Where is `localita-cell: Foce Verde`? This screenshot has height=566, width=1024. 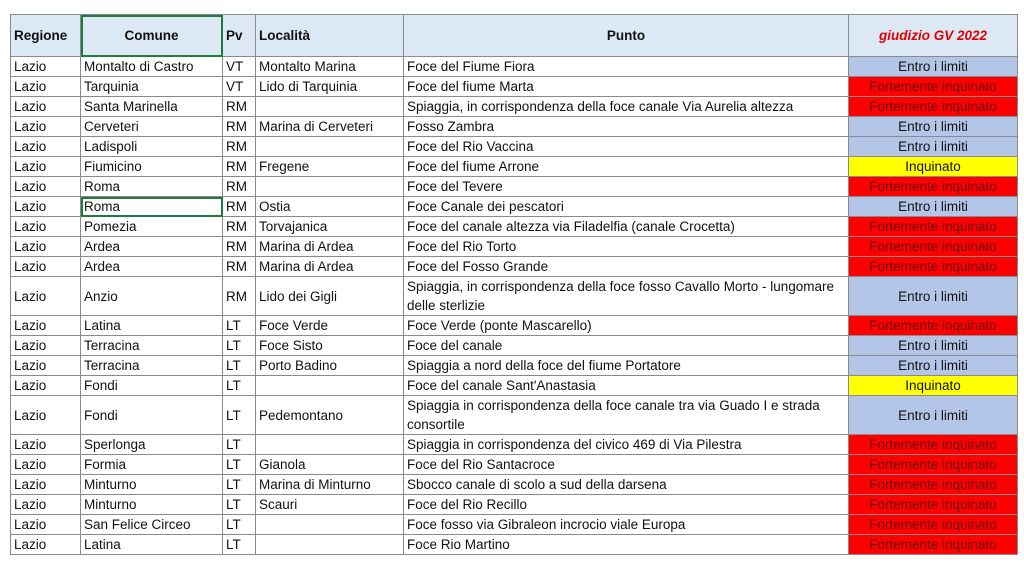 localita-cell: Foce Verde is located at coordinates (329, 325).